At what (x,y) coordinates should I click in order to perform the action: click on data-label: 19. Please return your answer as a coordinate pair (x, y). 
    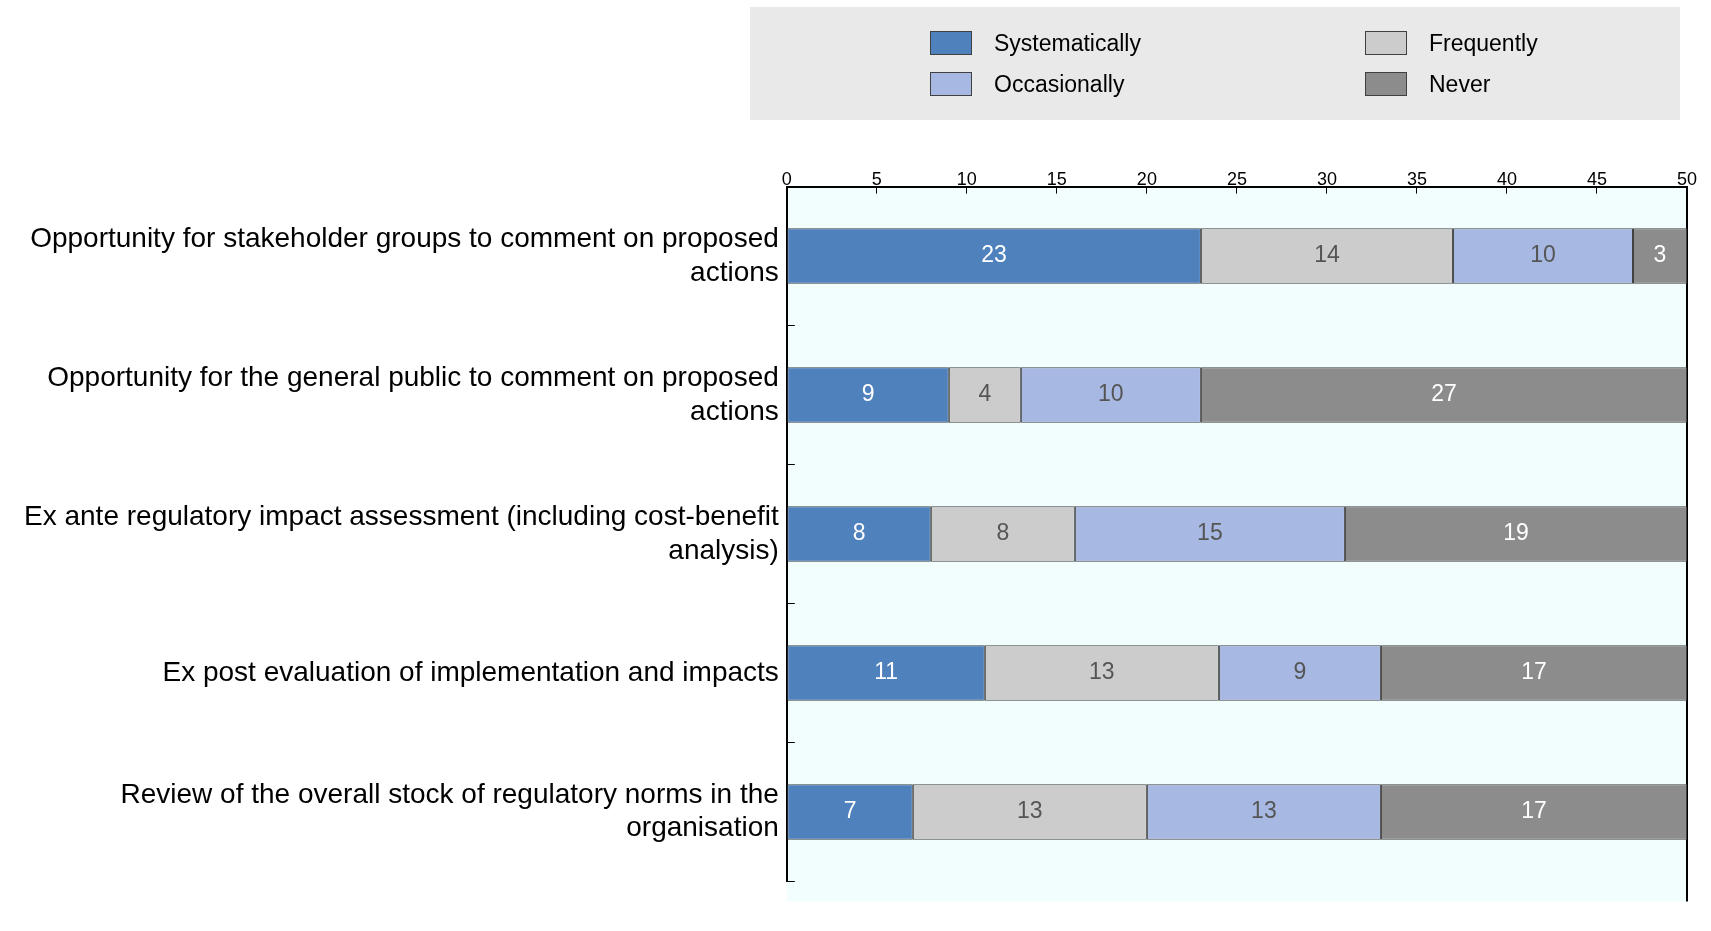
    Looking at the image, I should click on (1516, 532).